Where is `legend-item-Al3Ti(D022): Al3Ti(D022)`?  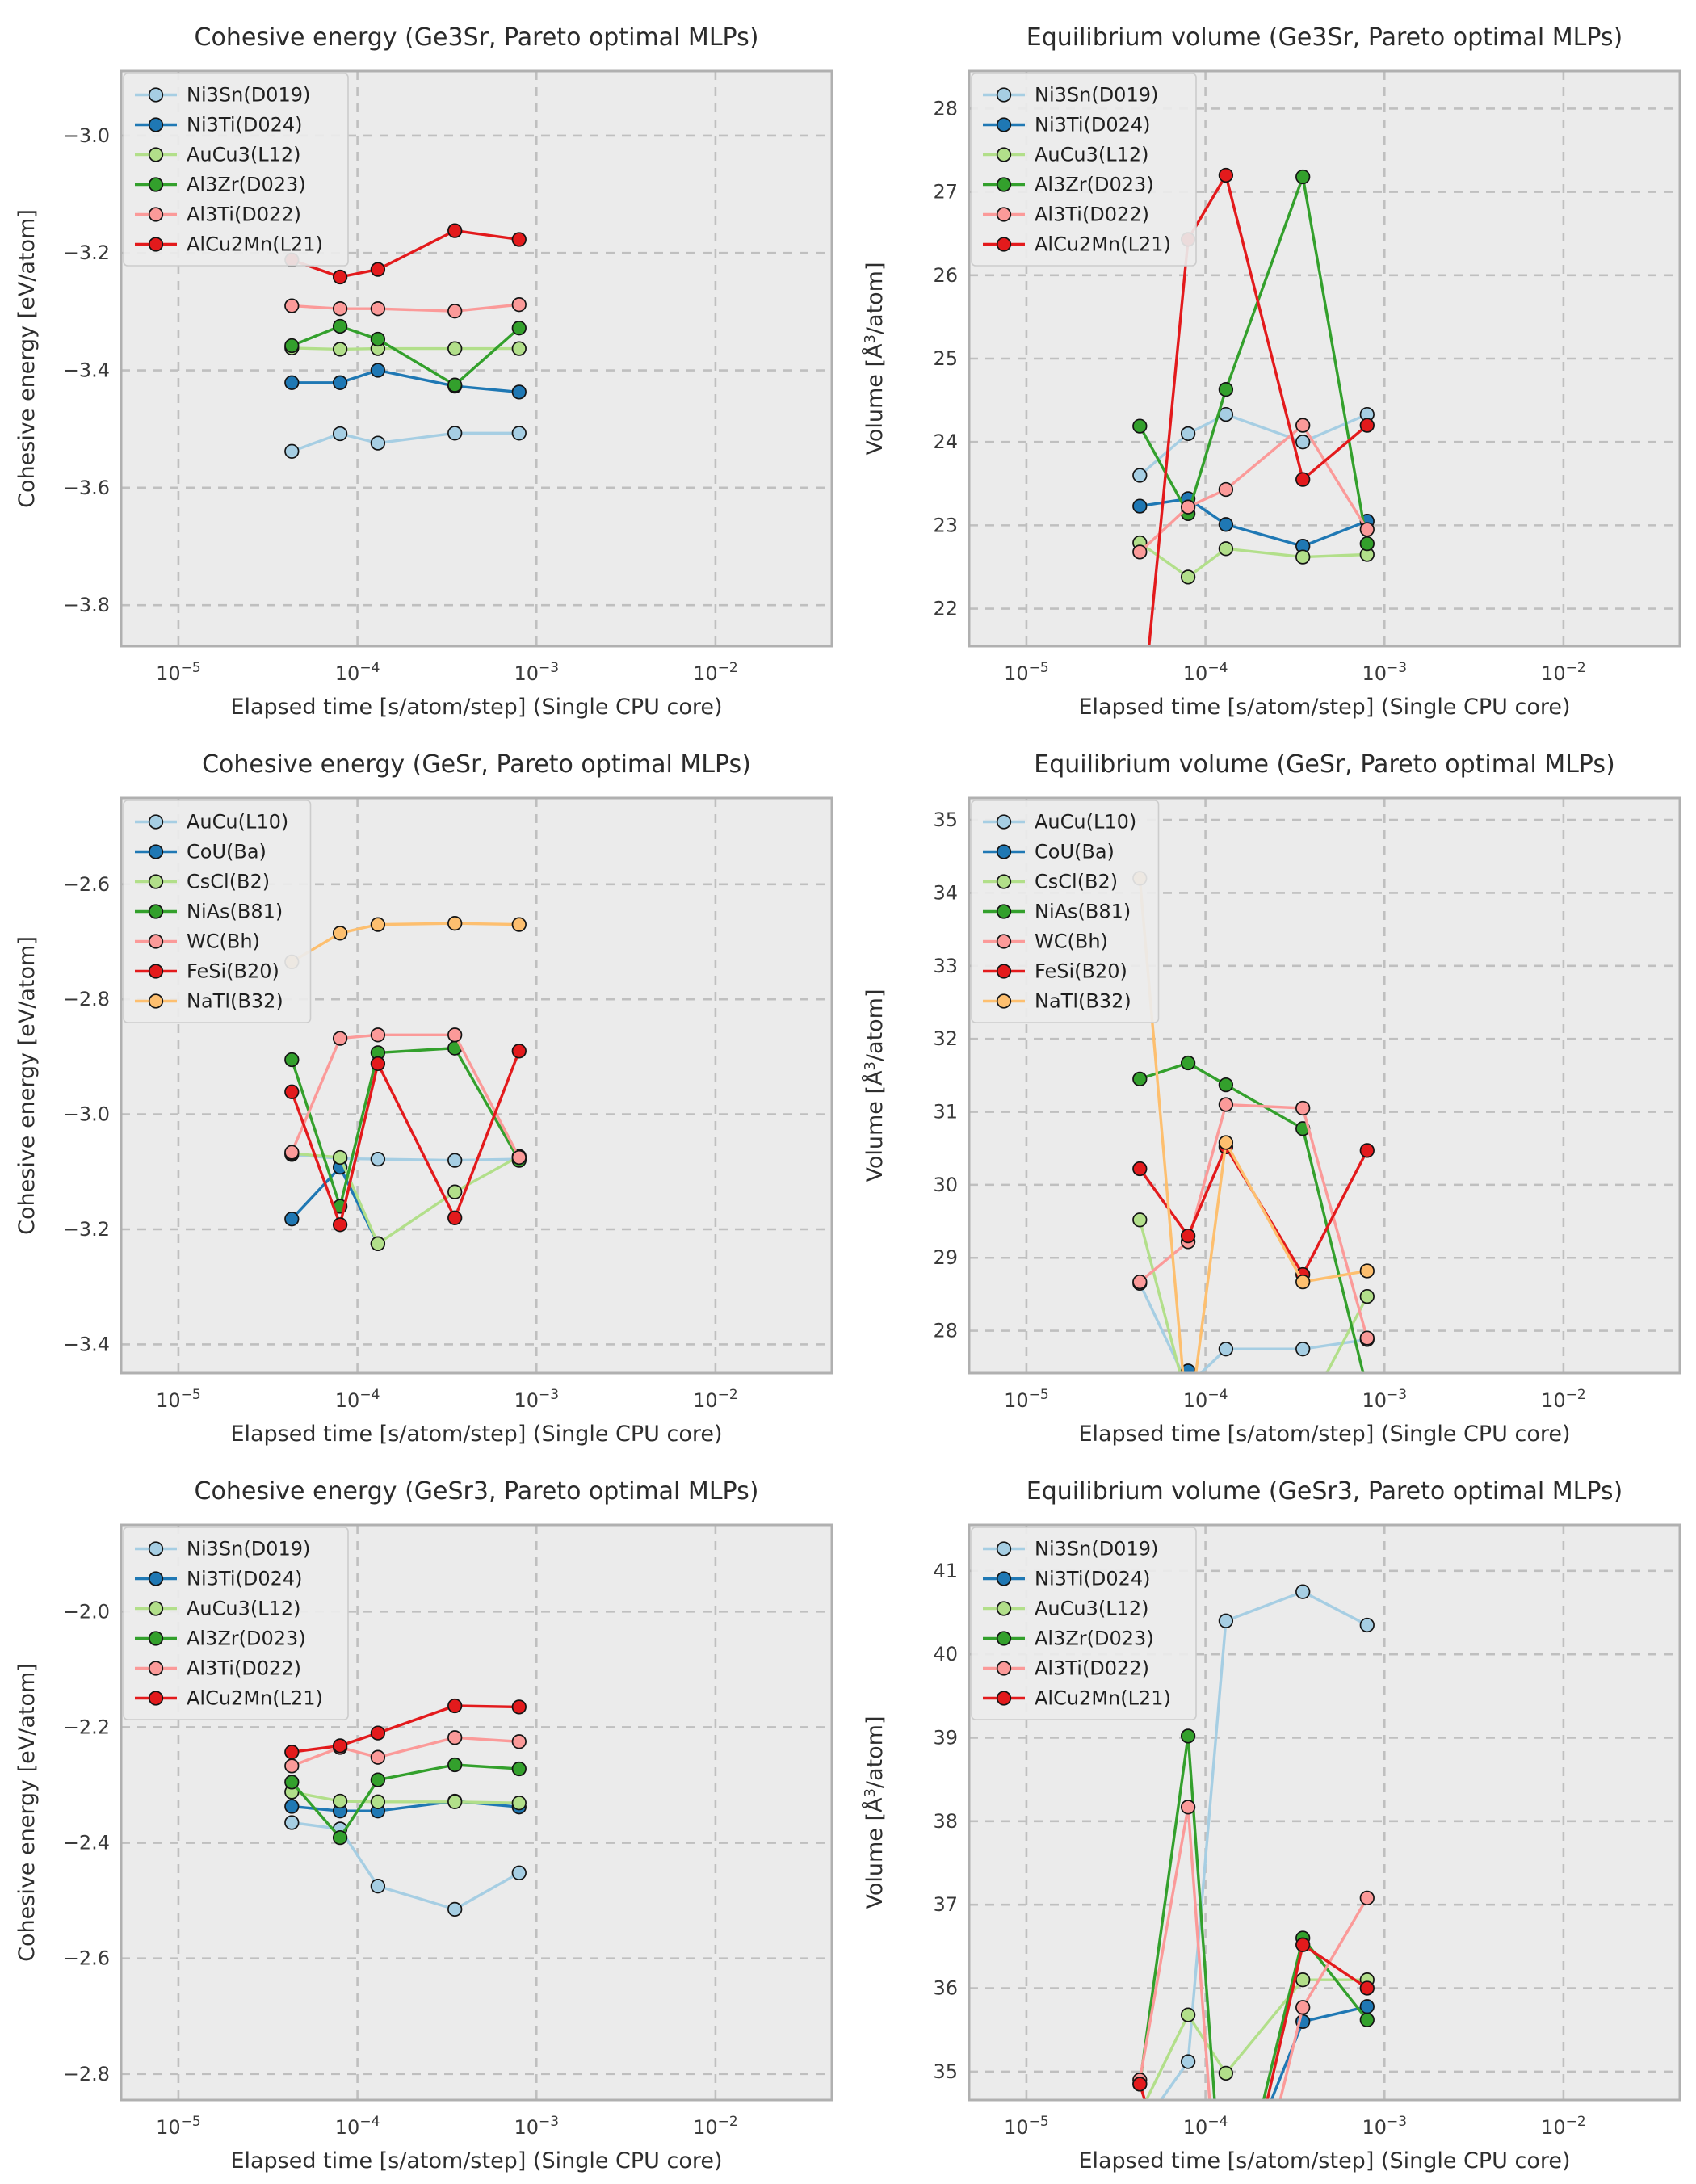 legend-item-Al3Ti(D022): Al3Ti(D022) is located at coordinates (1066, 215).